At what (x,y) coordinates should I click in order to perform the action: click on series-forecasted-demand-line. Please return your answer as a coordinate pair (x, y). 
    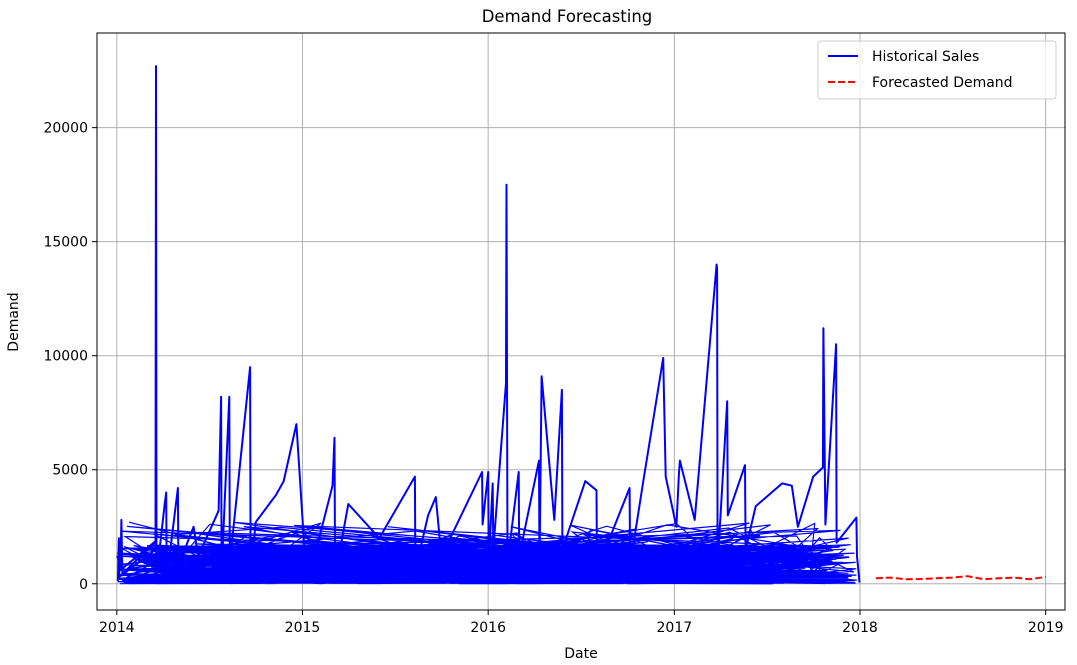
    Looking at the image, I should click on (960, 578).